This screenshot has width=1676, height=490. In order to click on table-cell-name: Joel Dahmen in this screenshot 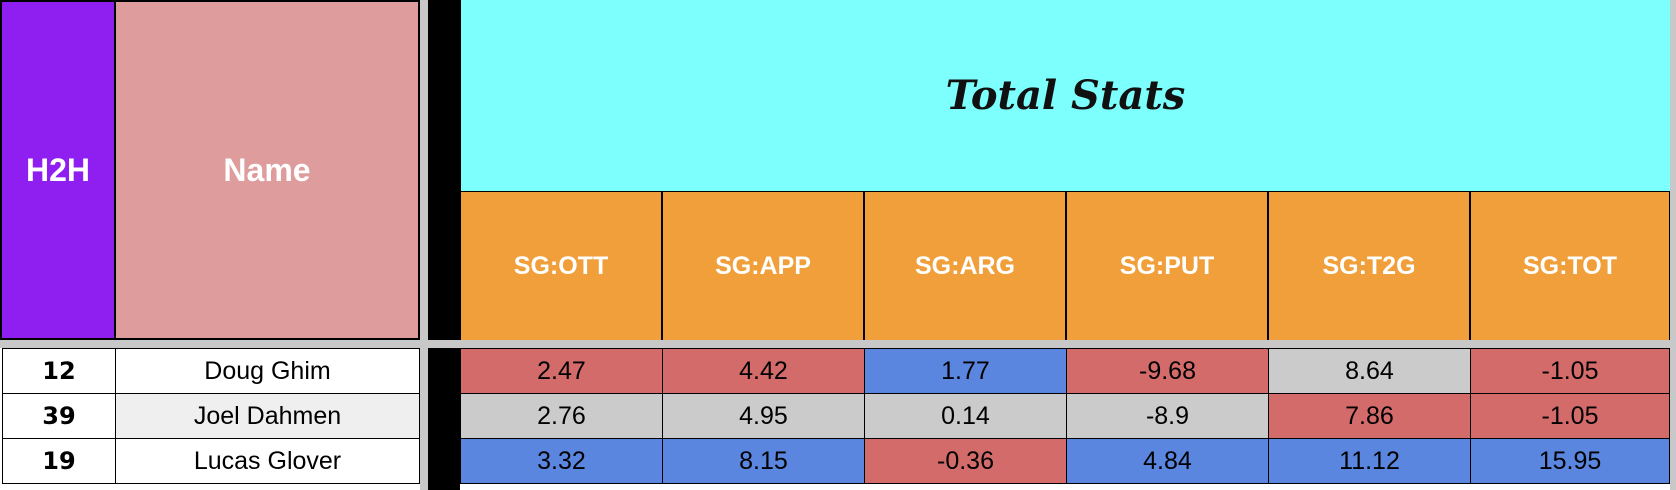, I will do `click(267, 416)`.